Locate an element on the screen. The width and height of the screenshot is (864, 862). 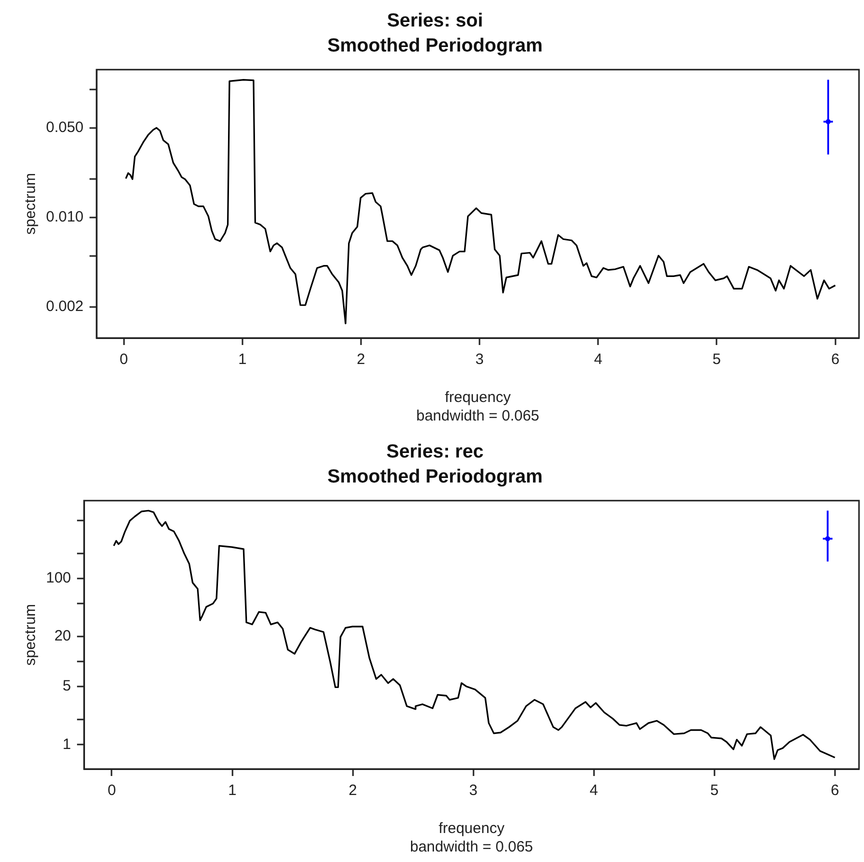
y-tick-label: 0.050 is located at coordinates (65, 127).